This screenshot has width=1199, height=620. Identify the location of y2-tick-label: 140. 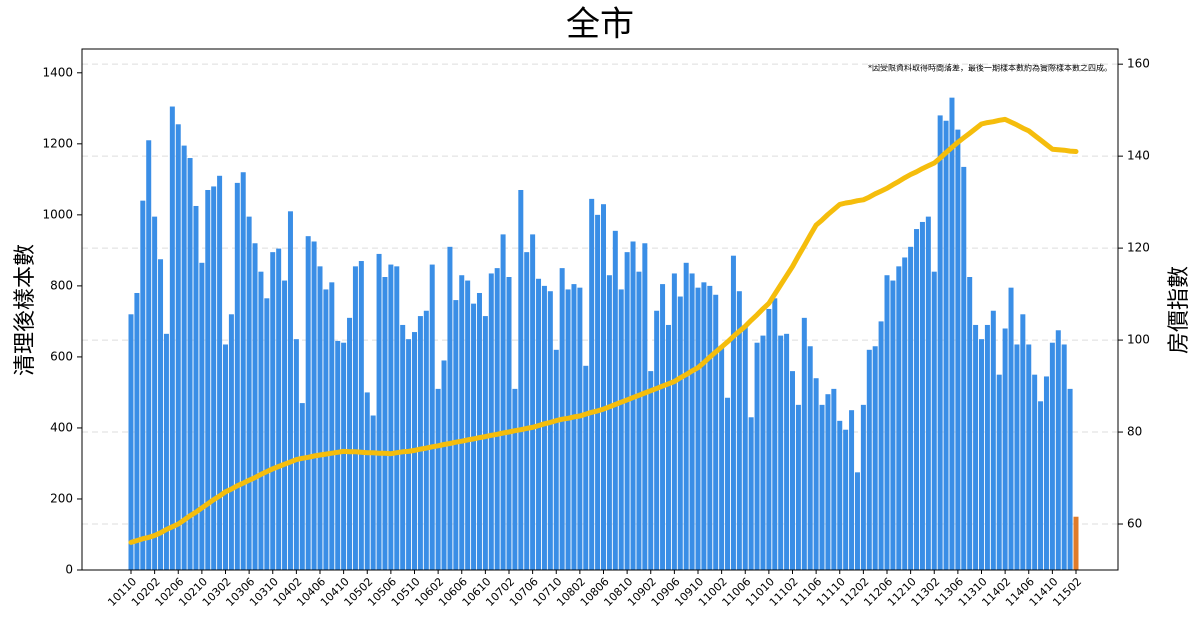
(1138, 156).